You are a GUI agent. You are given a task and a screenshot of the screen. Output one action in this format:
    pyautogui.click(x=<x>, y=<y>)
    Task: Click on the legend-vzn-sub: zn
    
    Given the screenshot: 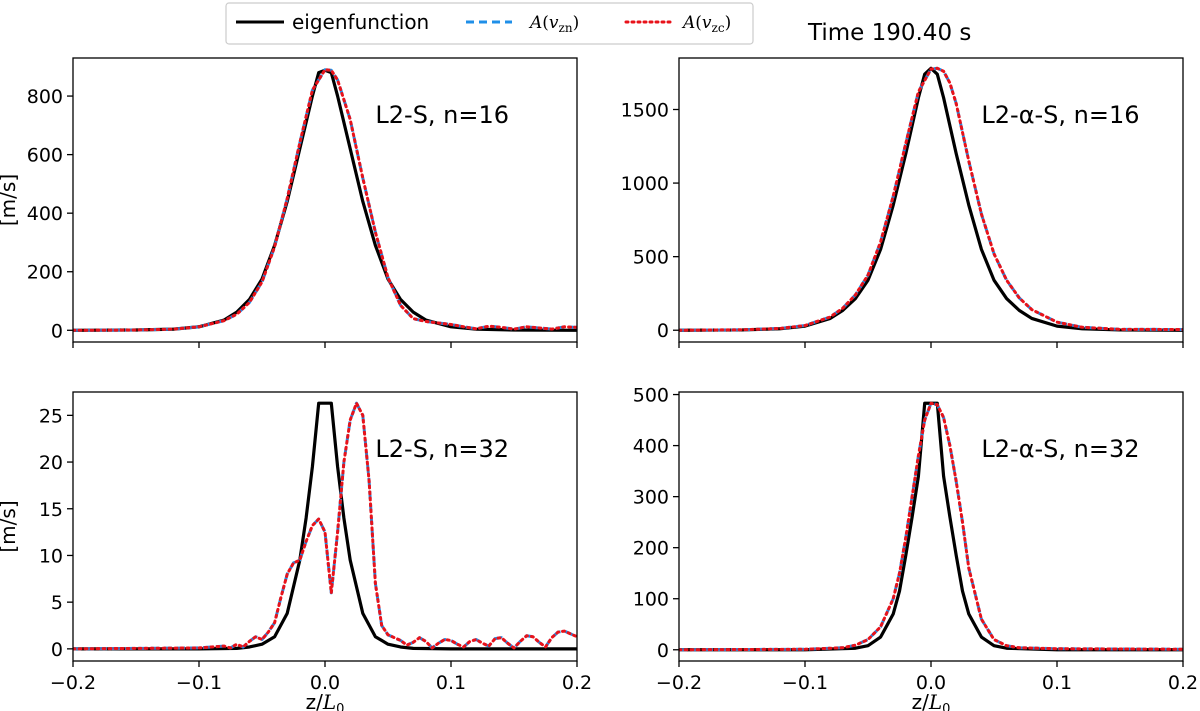 What is the action you would take?
    pyautogui.click(x=566, y=28)
    